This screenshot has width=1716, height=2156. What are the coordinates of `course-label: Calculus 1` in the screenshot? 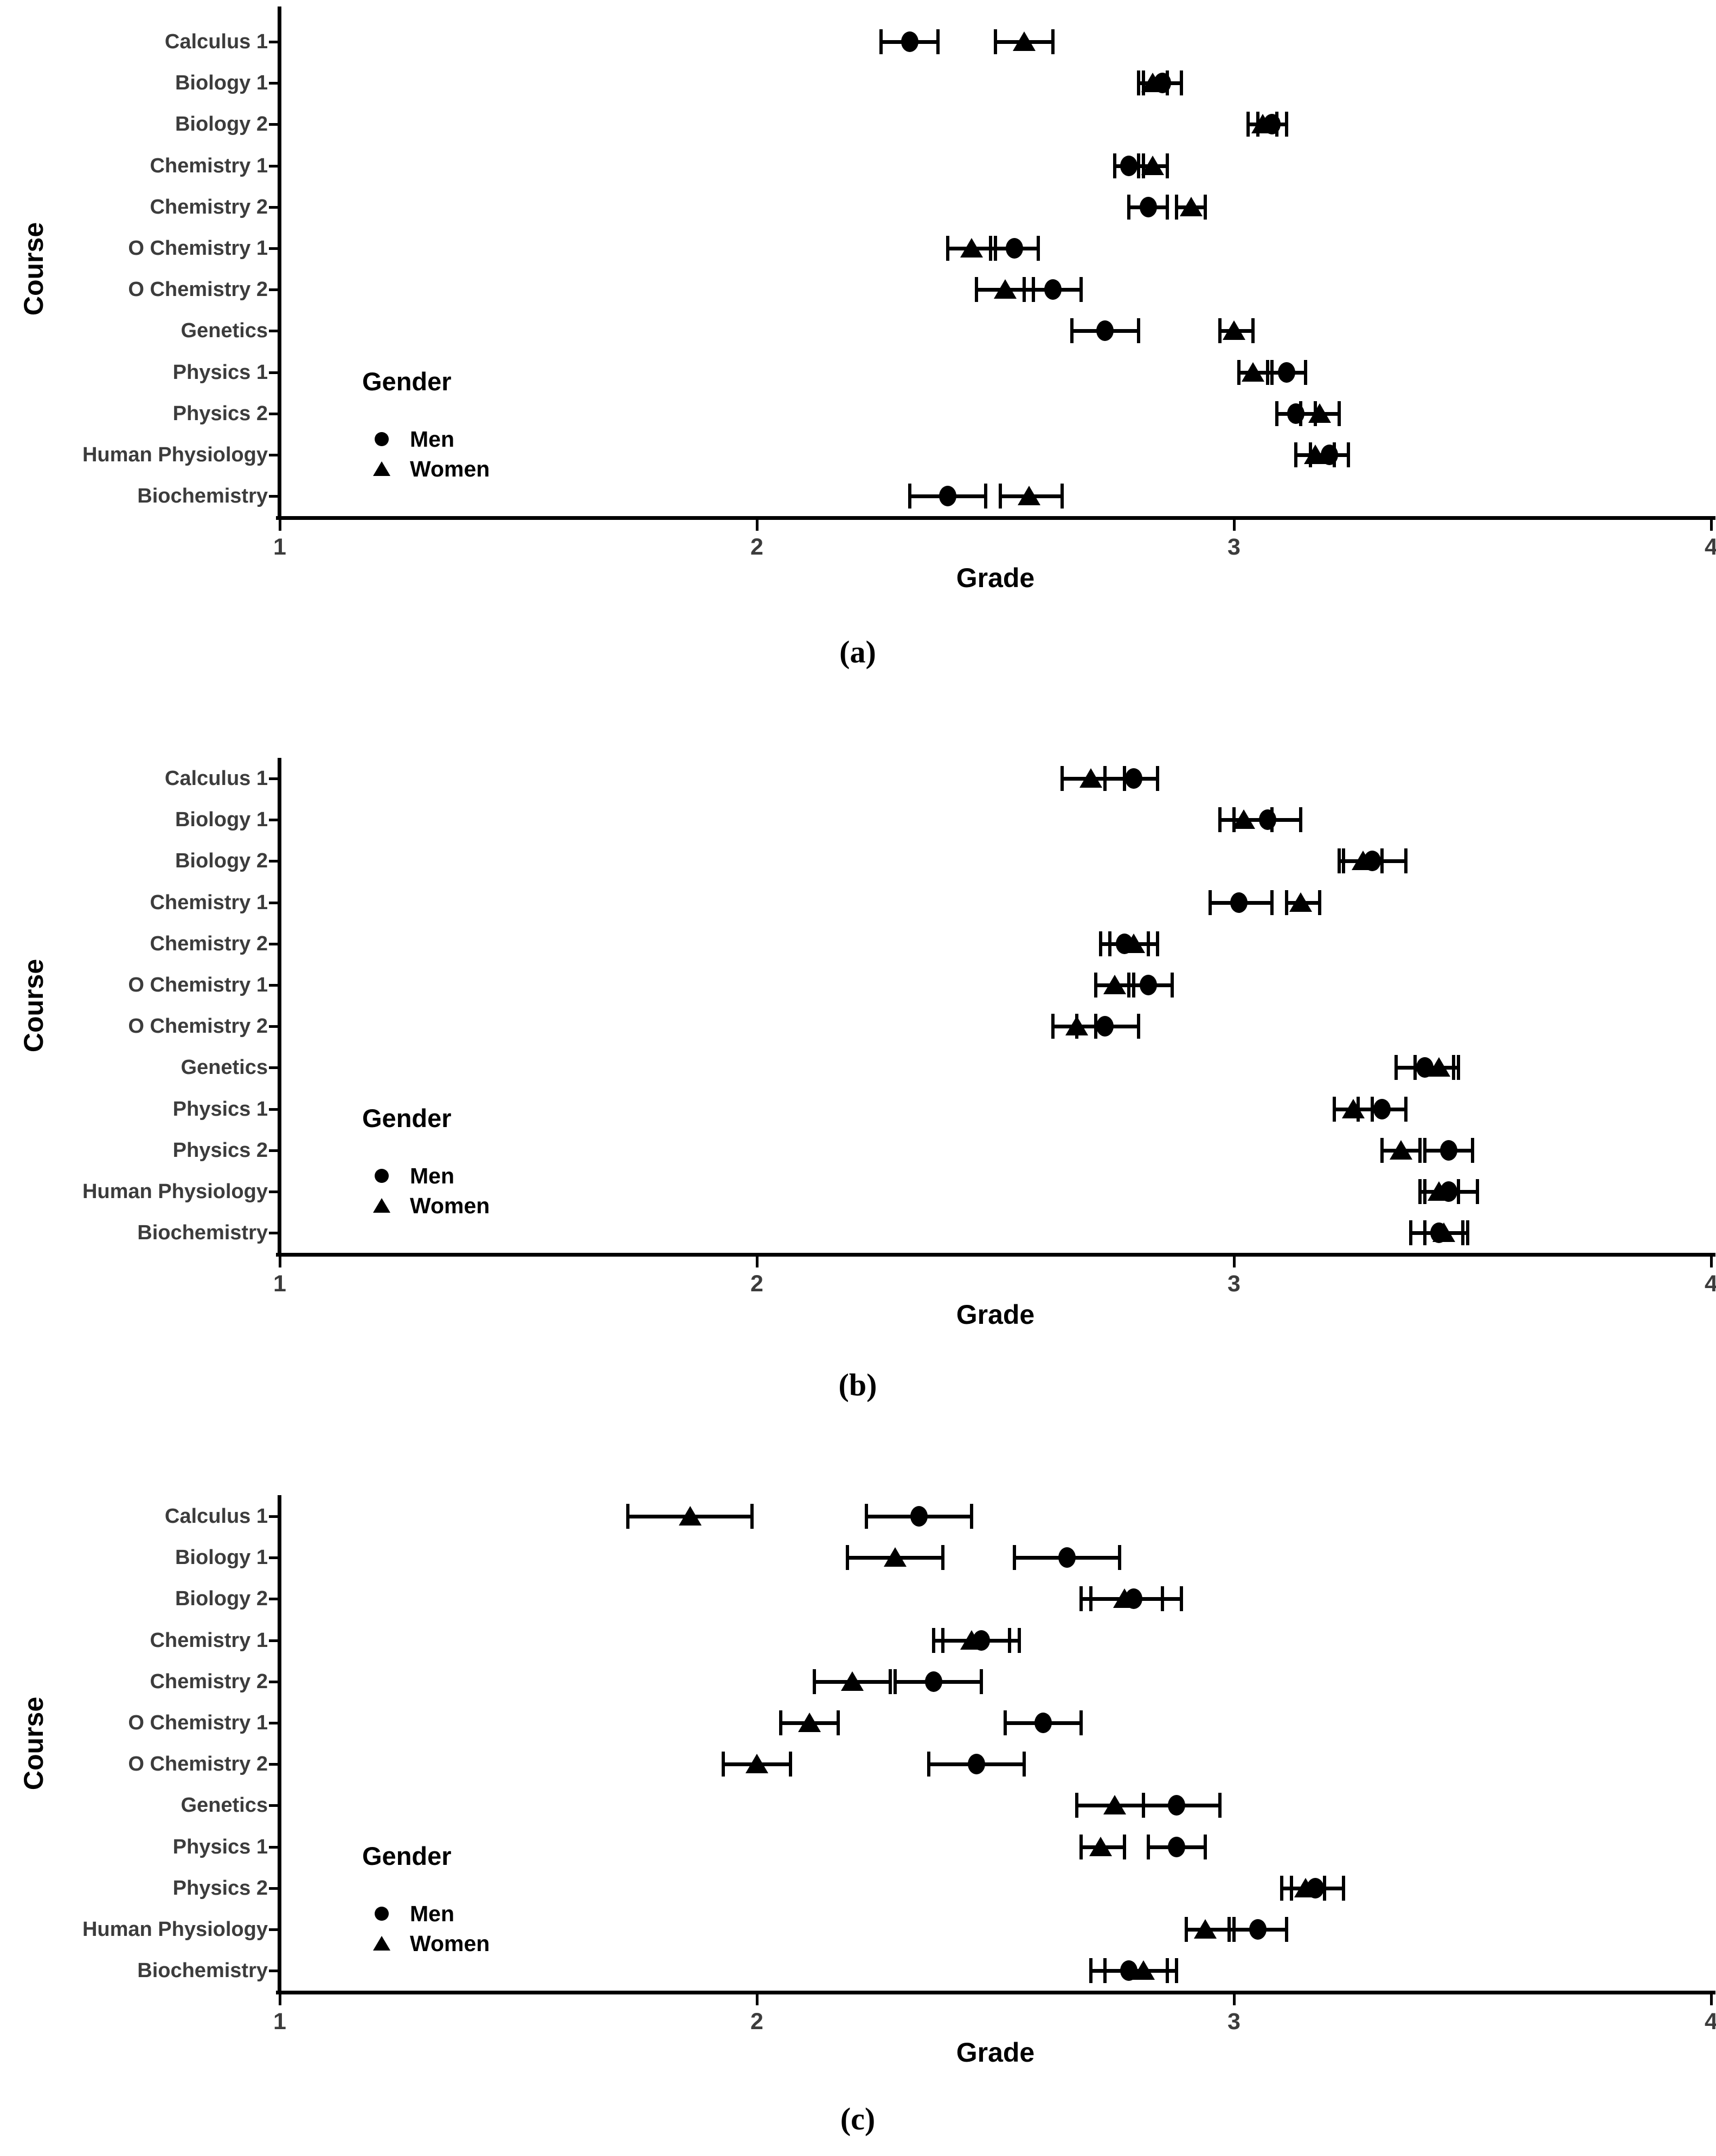 It's located at (216, 779).